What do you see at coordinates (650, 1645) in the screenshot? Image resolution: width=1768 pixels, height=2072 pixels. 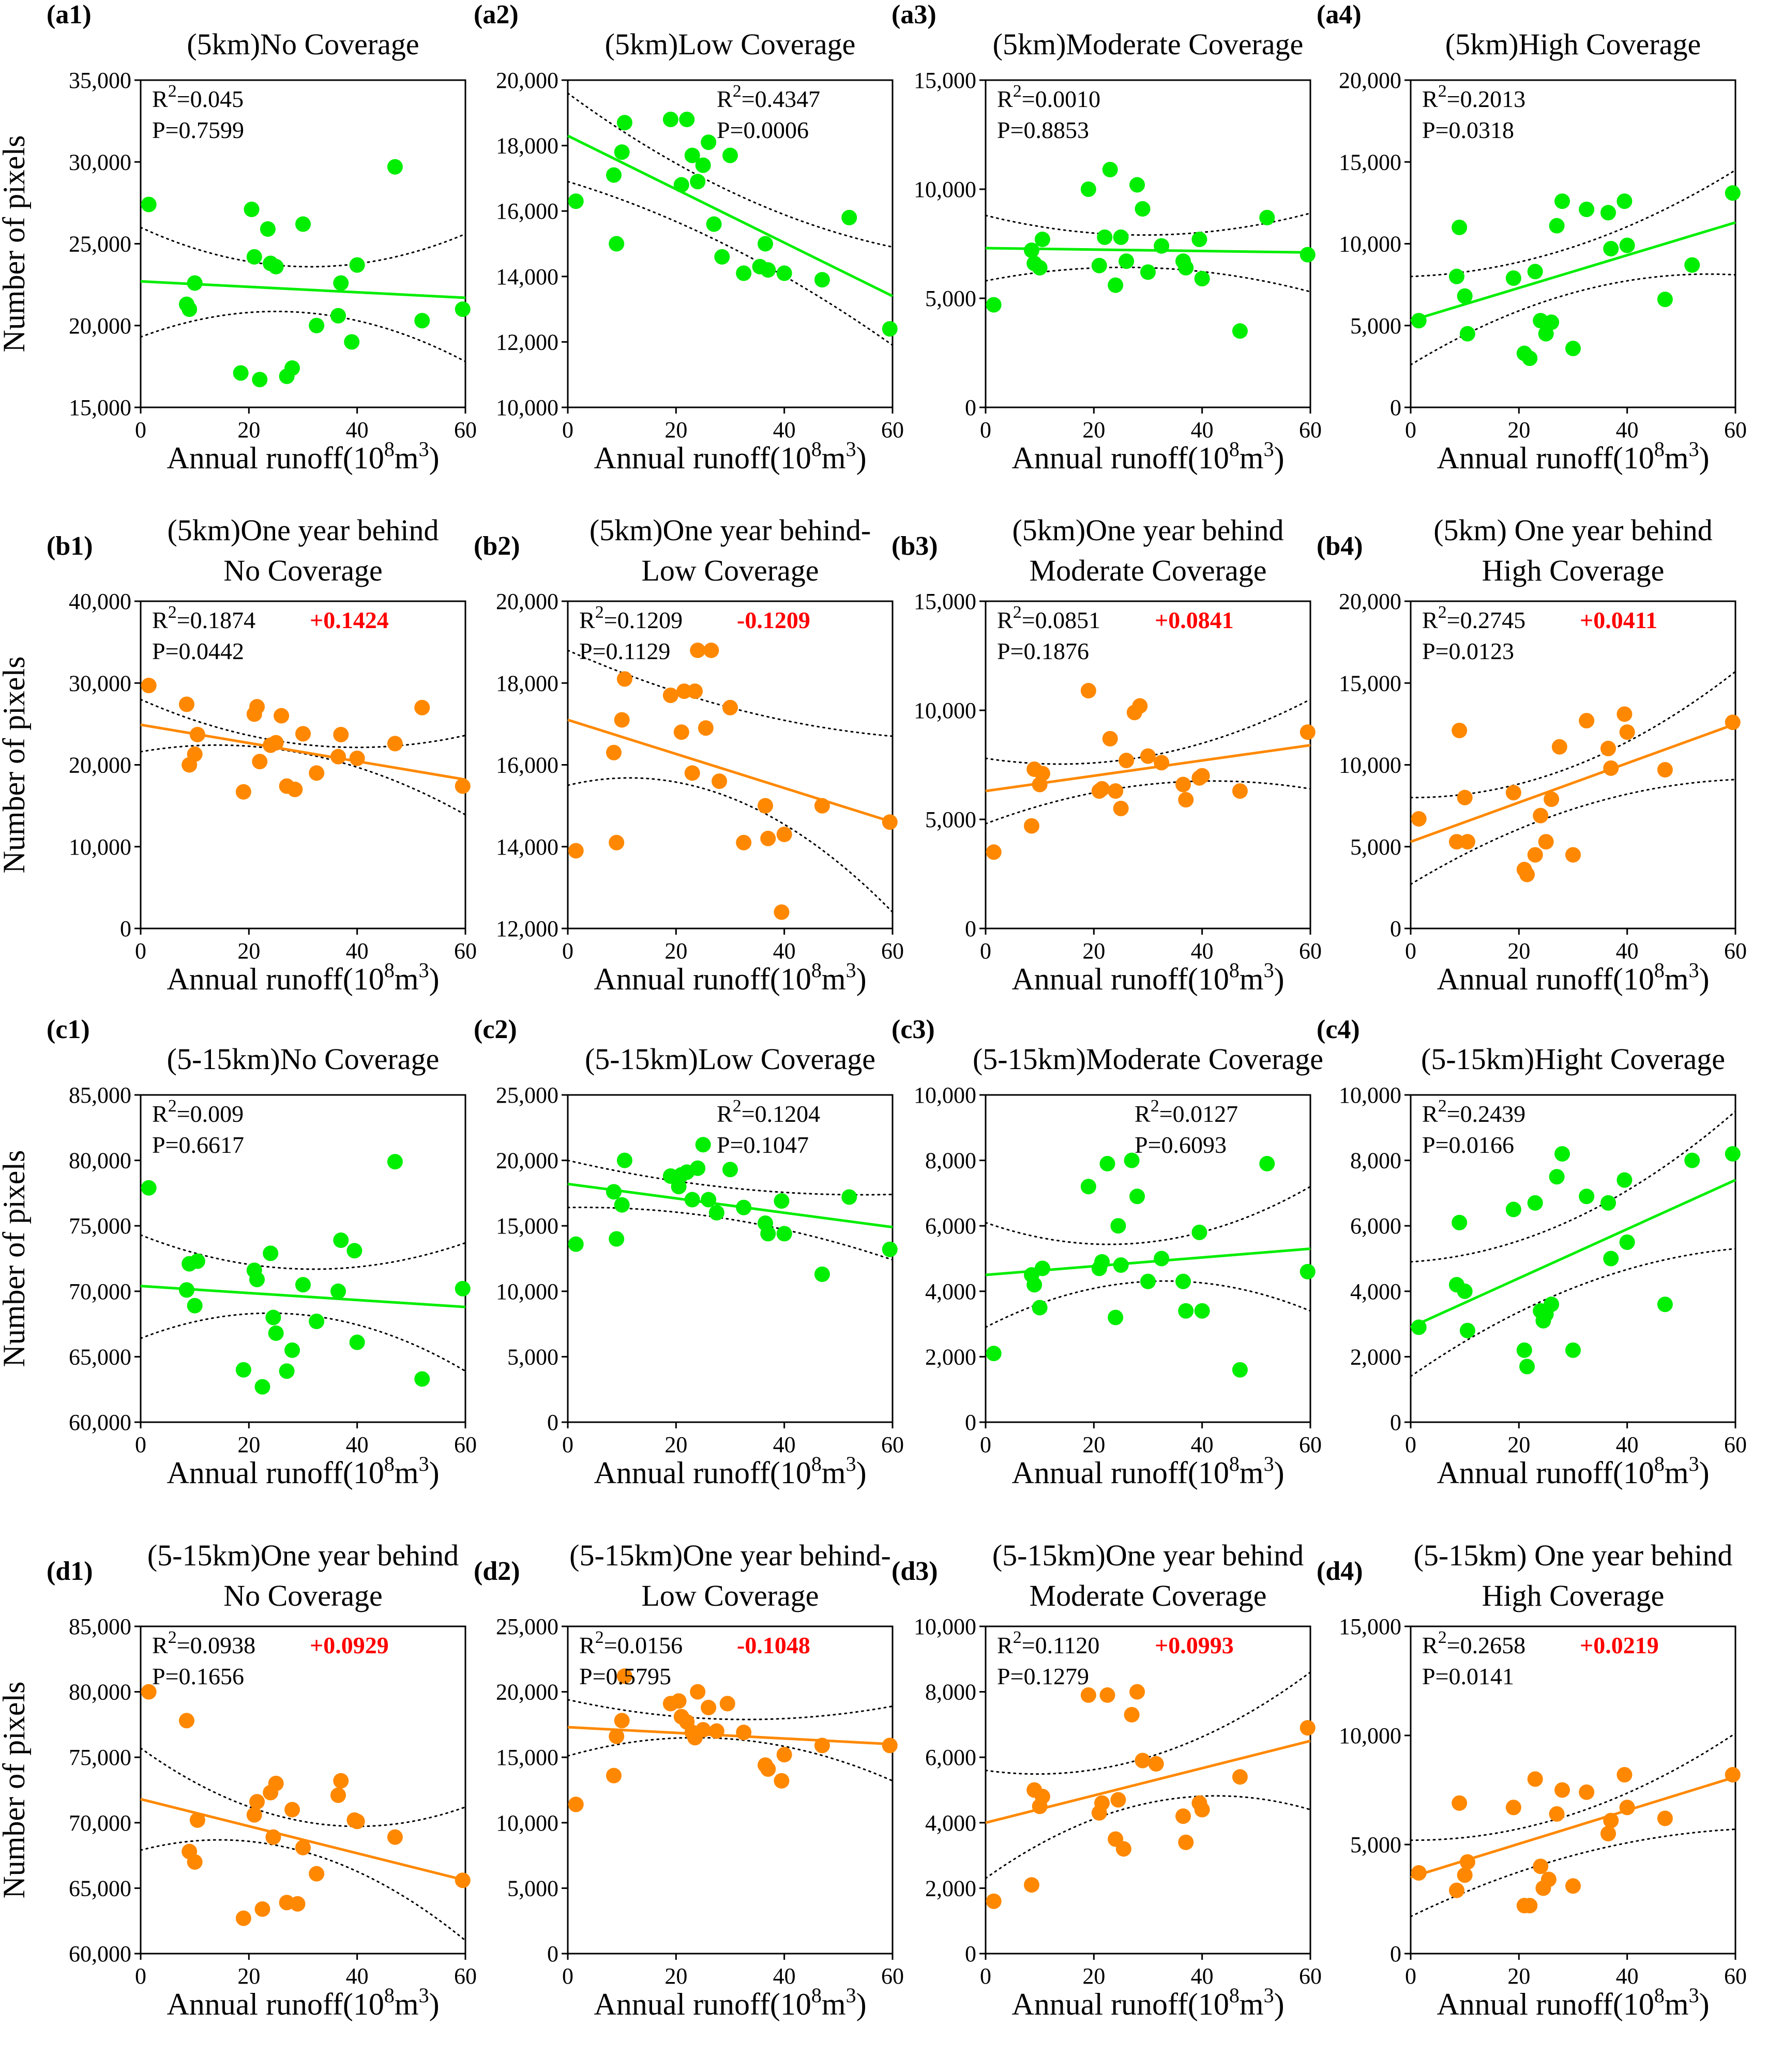 I see `r-squared-value: 0.0156` at bounding box center [650, 1645].